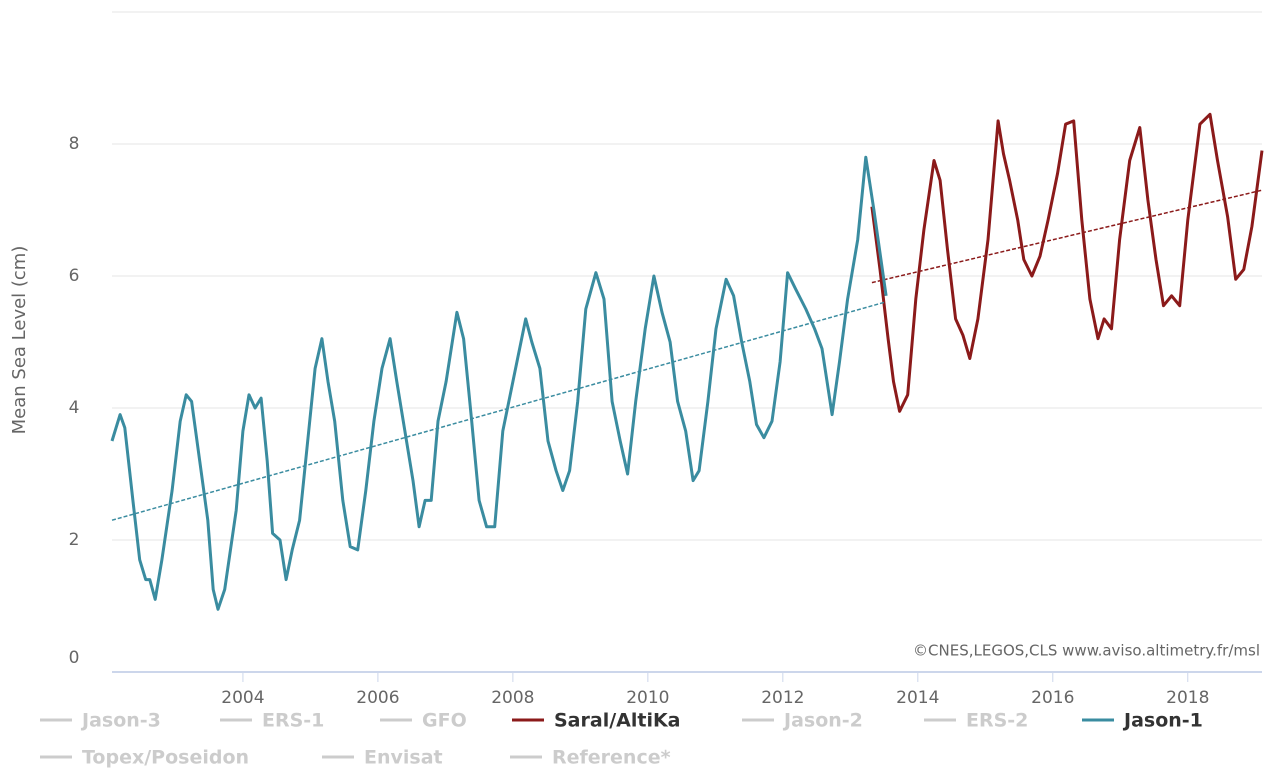 This screenshot has height=769, width=1271. I want to click on y-tick-label: 2, so click(74, 540).